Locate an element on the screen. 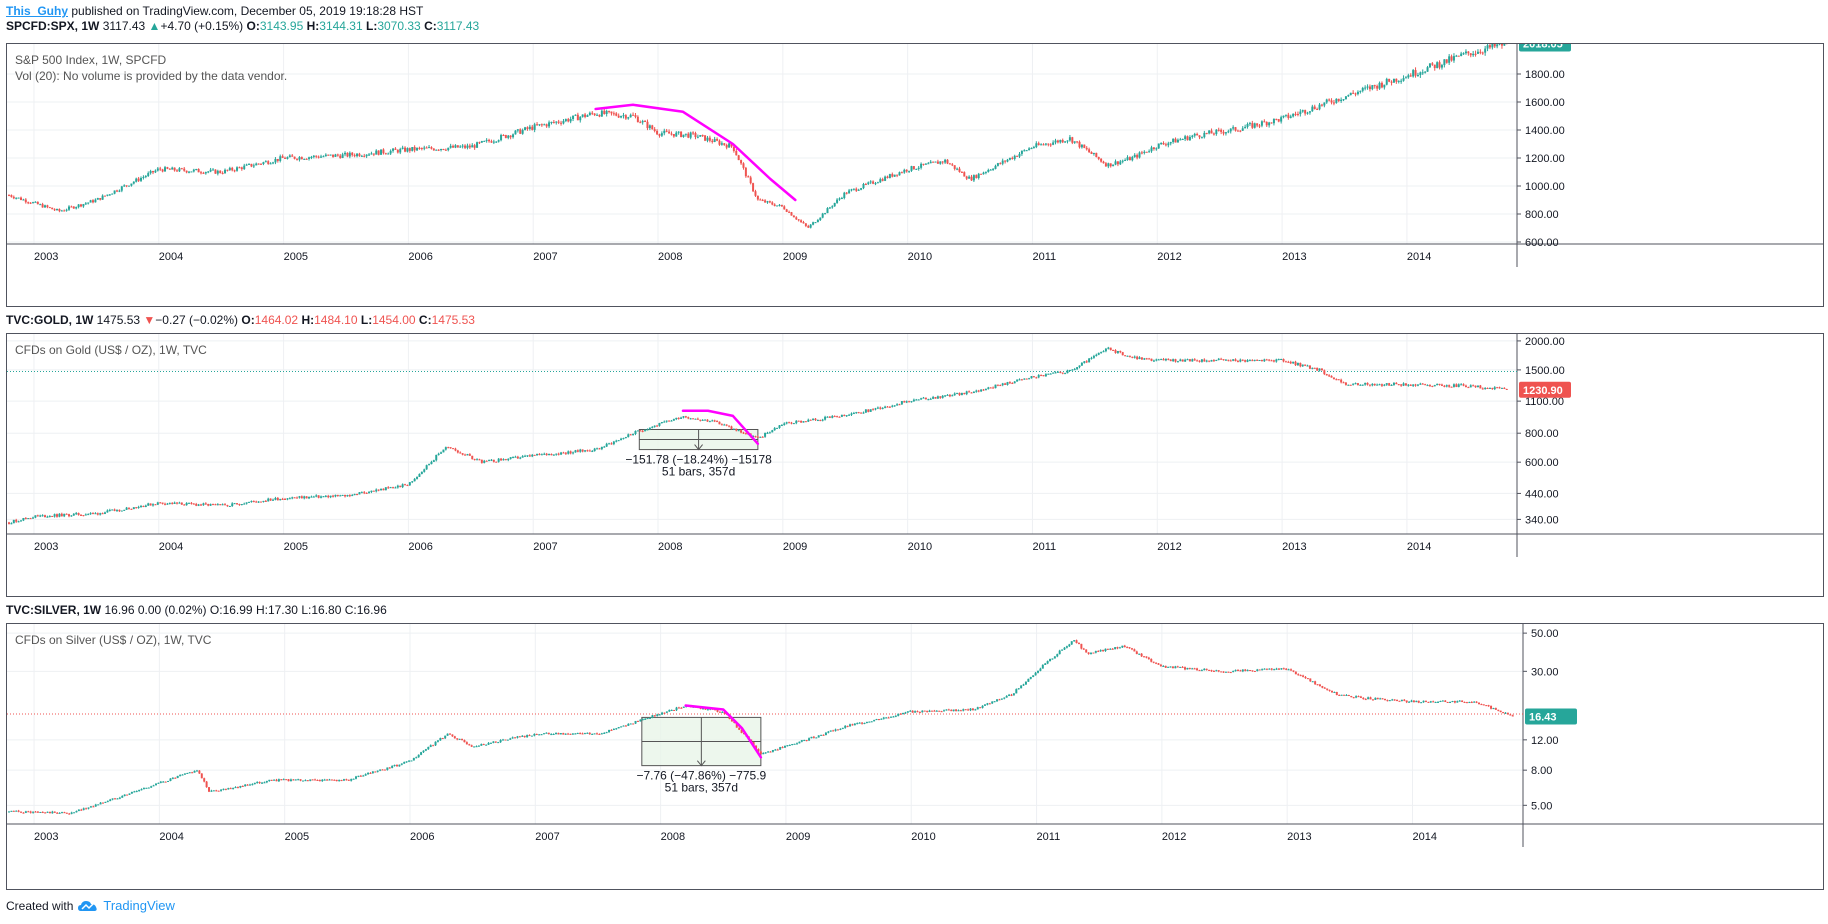 This screenshot has width=1828, height=924. x-tick-label: 2014 is located at coordinates (1424, 837).